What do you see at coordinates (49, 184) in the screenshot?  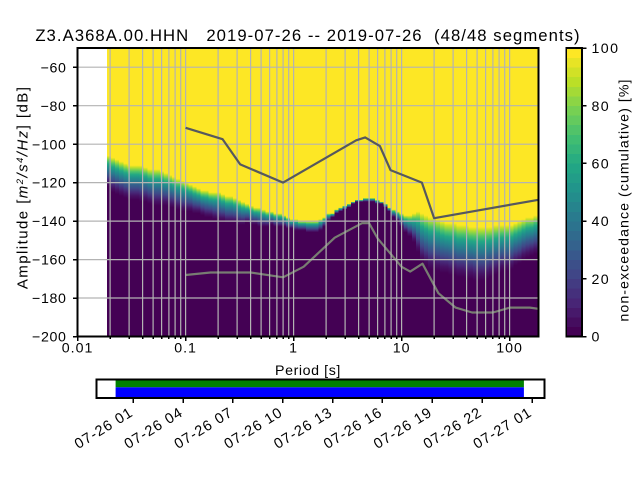 I see `svg-text: −120` at bounding box center [49, 184].